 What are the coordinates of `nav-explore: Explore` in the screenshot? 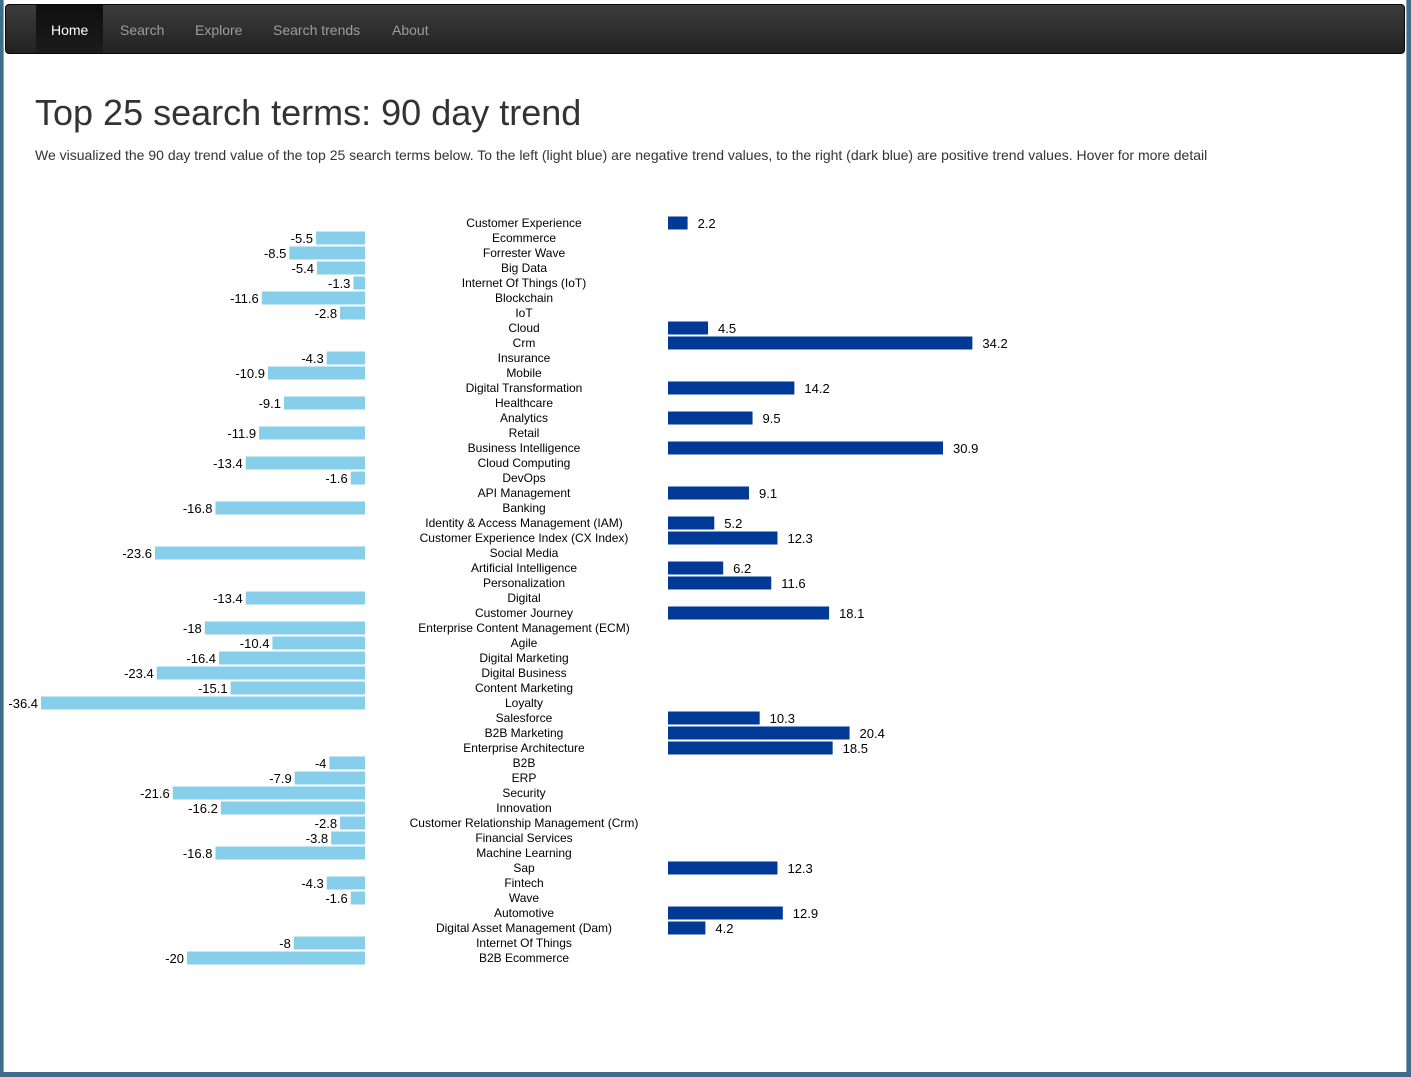 It's located at (219, 30).